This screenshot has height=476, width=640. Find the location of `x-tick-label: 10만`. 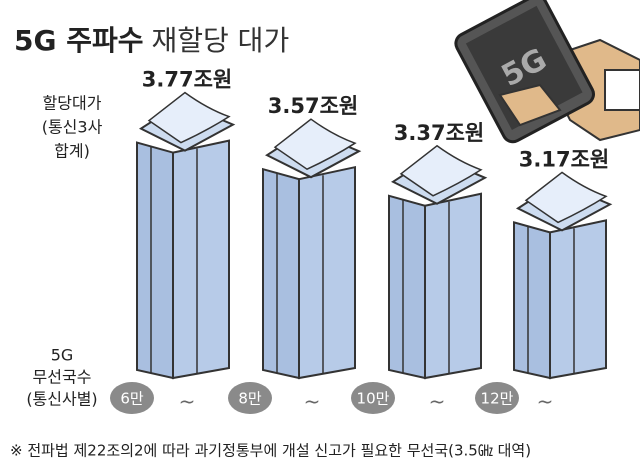

x-tick-label: 10만 is located at coordinates (373, 399).